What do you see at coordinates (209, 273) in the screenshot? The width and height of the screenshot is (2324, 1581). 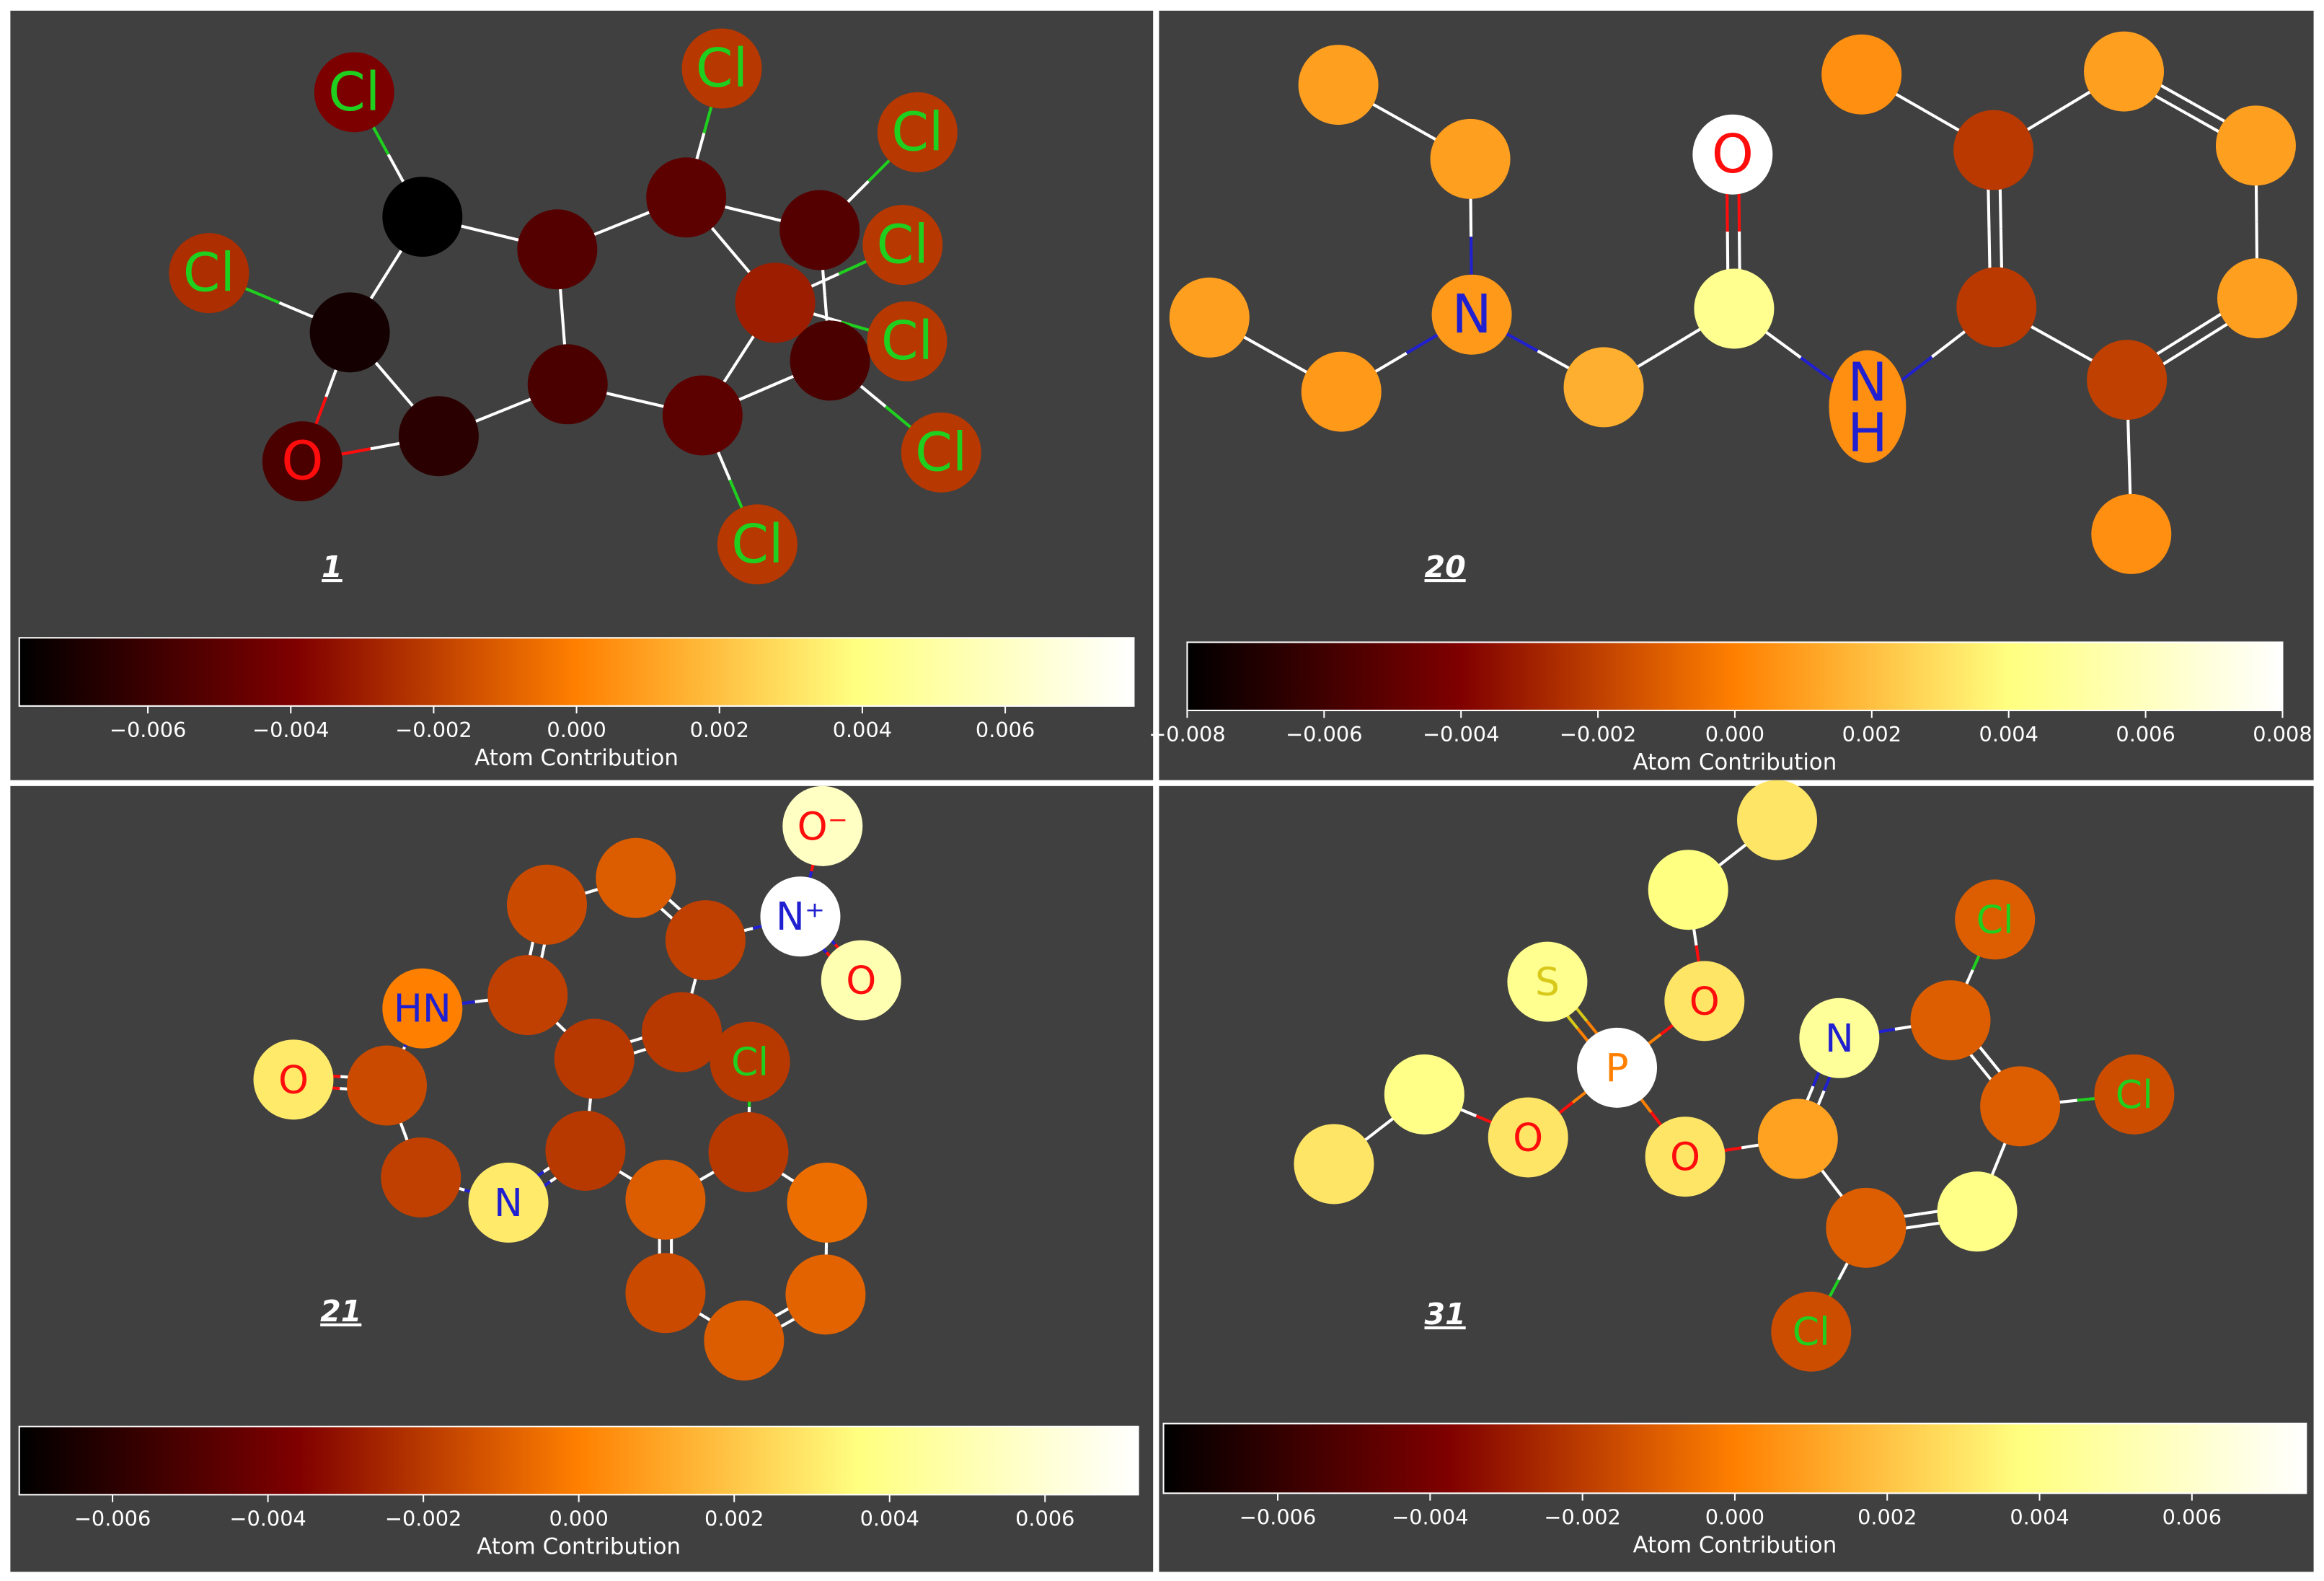 I see `atom-label-cl-cl2: Cl` at bounding box center [209, 273].